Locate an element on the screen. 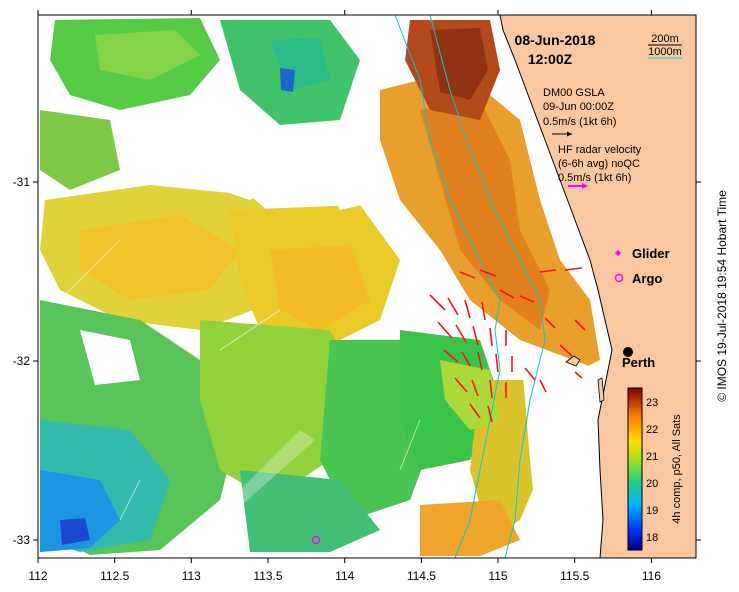  x-tick-115: 115 is located at coordinates (497, 576).